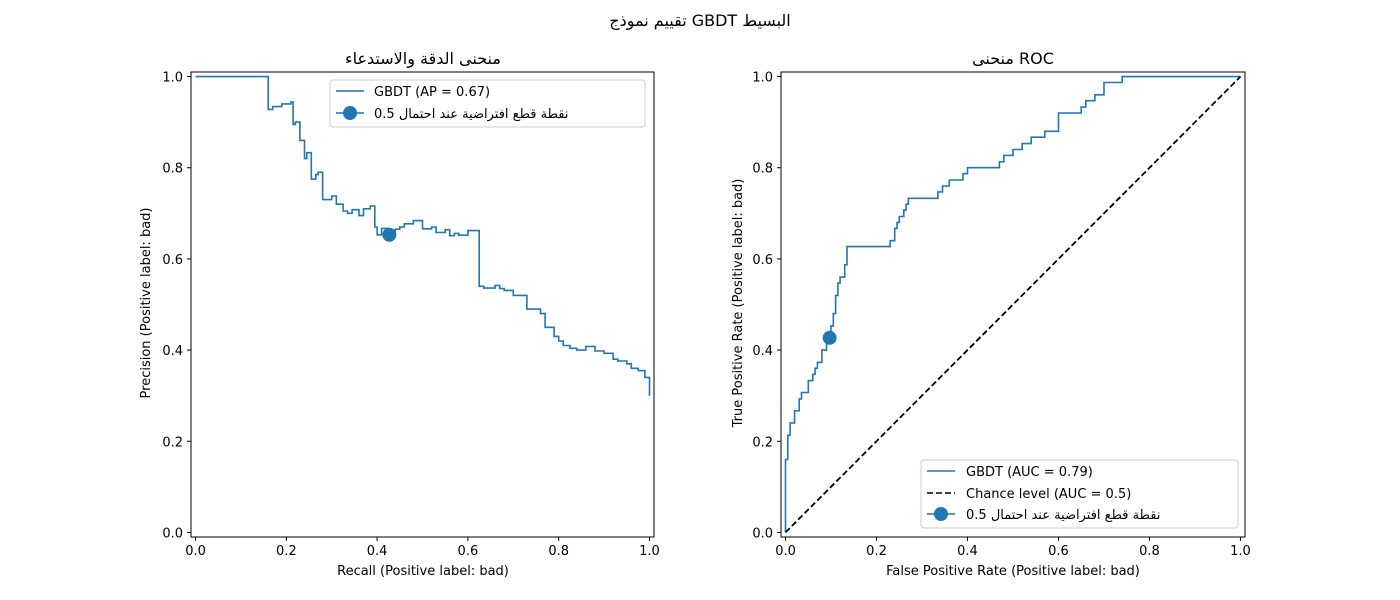  What do you see at coordinates (471, 114) in the screenshot?
I see `pr-legend-label-cutoff: نقطة قطع افتراضية عند احتمال 0.5` at bounding box center [471, 114].